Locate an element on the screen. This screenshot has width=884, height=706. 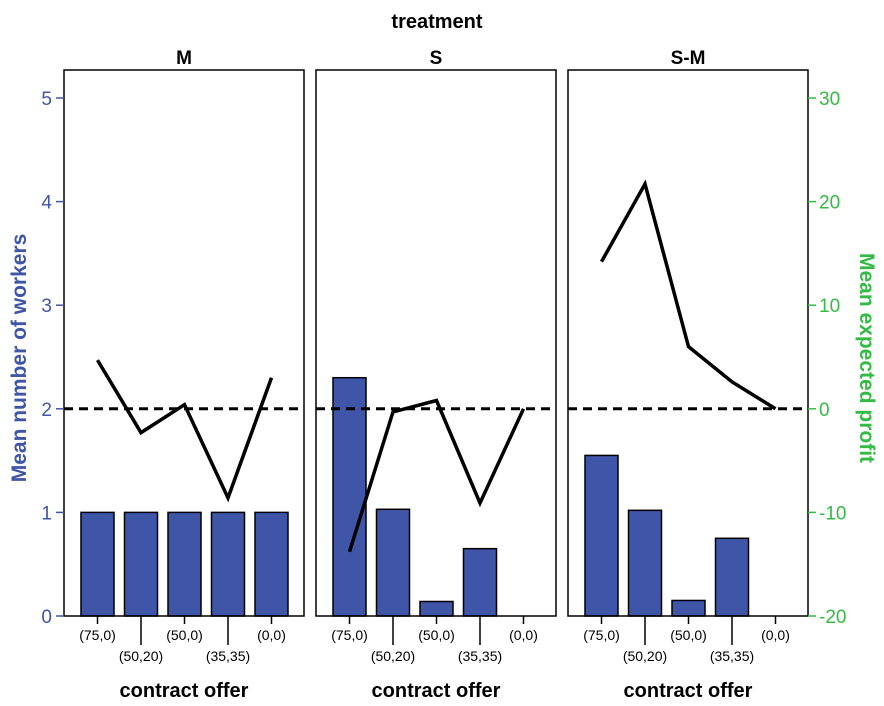
y-right-tick-label: -10 is located at coordinates (832, 513).